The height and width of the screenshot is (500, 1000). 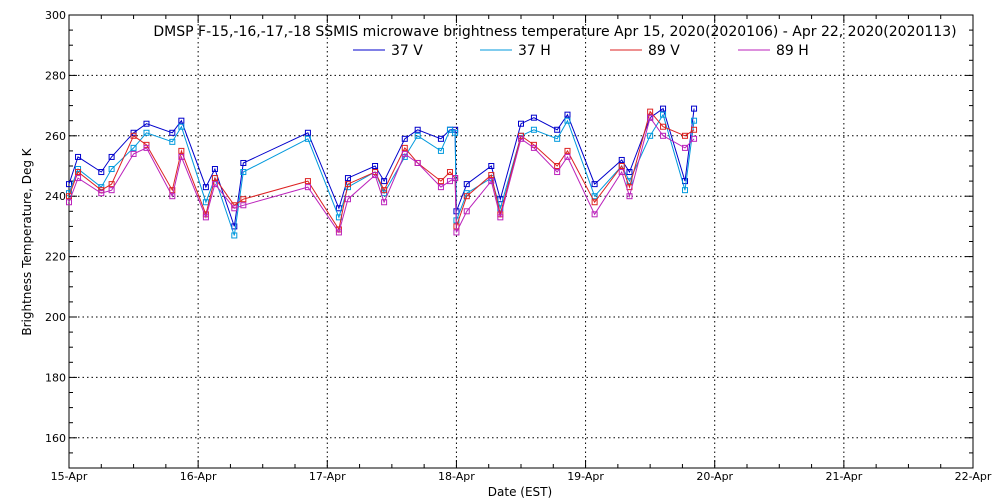 I want to click on legend: 37 V 37 H 89 V 89 H, so click(x=581, y=51).